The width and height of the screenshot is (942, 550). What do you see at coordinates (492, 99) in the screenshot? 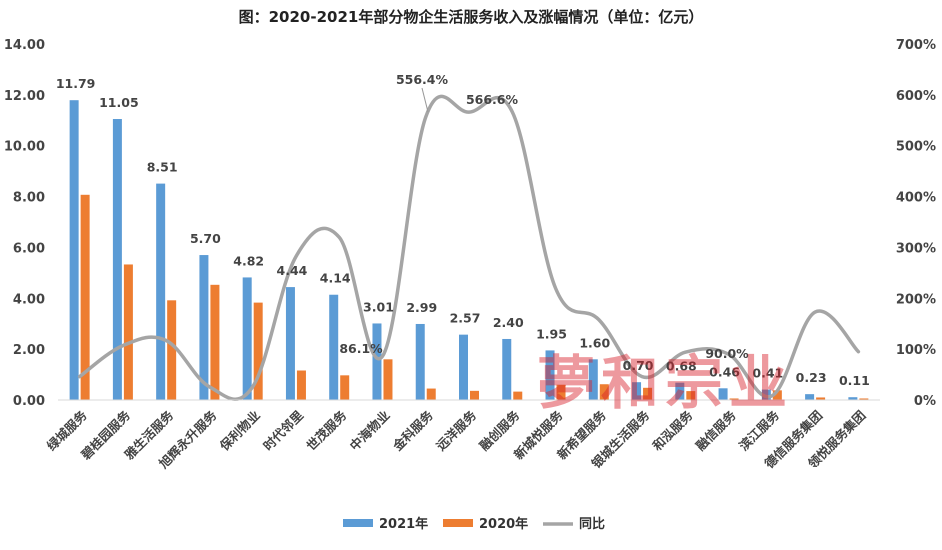
I see `line-value-label: 566.6%` at bounding box center [492, 99].